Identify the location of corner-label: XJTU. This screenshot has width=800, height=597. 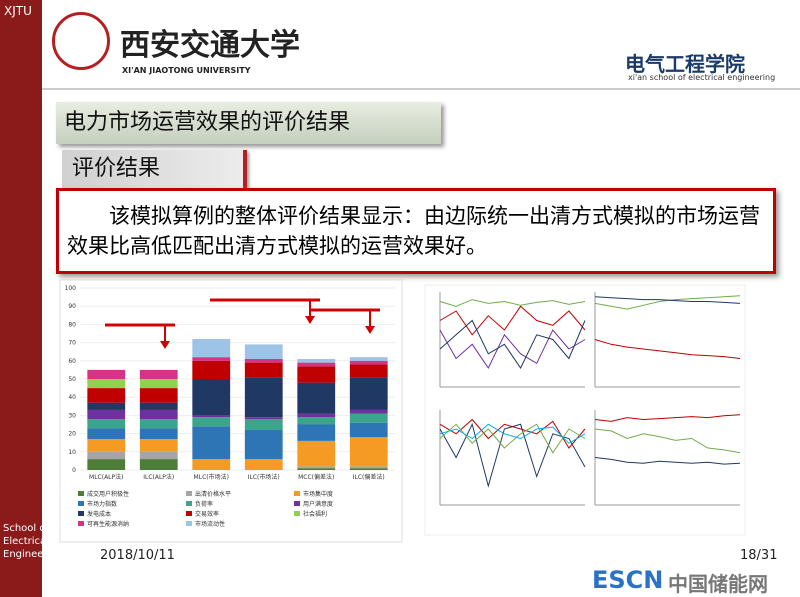
(18, 11).